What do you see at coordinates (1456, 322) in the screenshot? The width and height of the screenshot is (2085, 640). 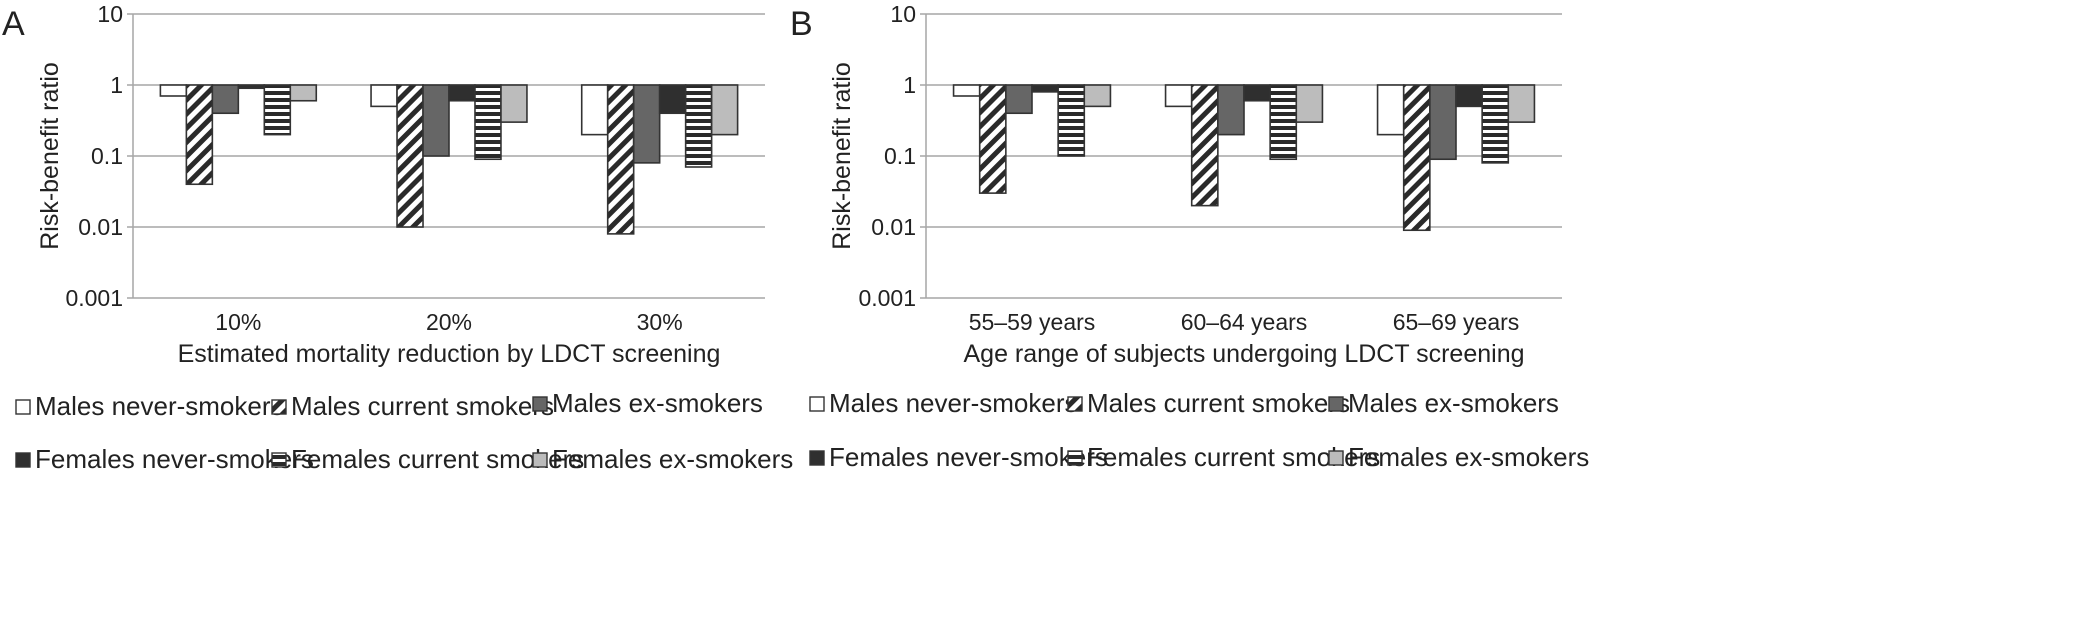 I see `x-tick-label: 65–69 years` at bounding box center [1456, 322].